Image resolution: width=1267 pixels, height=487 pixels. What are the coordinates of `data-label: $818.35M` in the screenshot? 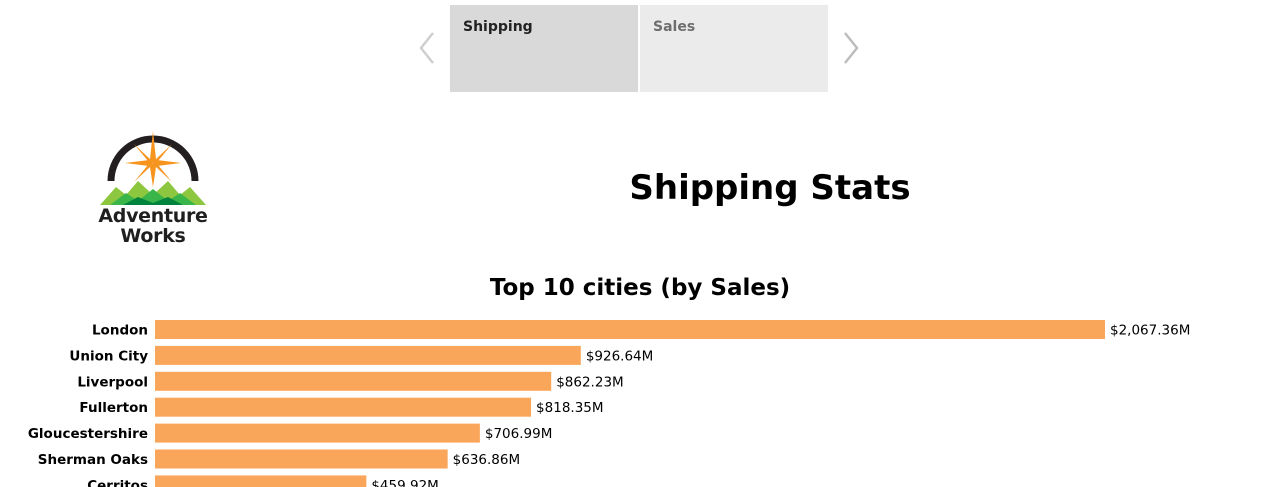 It's located at (569, 408).